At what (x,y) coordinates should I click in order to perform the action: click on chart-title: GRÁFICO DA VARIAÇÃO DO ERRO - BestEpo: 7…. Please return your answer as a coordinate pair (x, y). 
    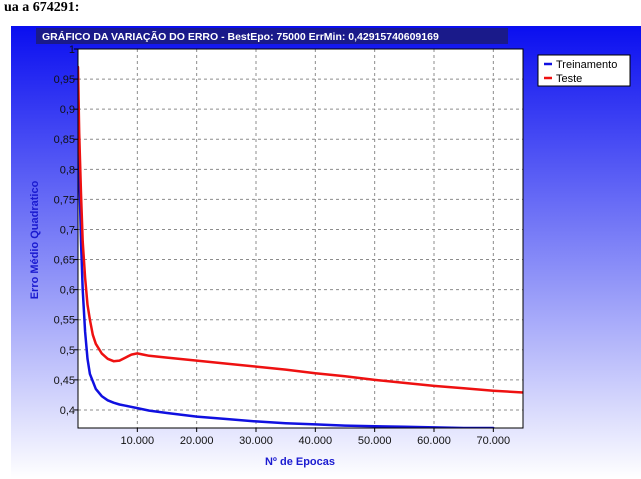
    Looking at the image, I should click on (240, 36).